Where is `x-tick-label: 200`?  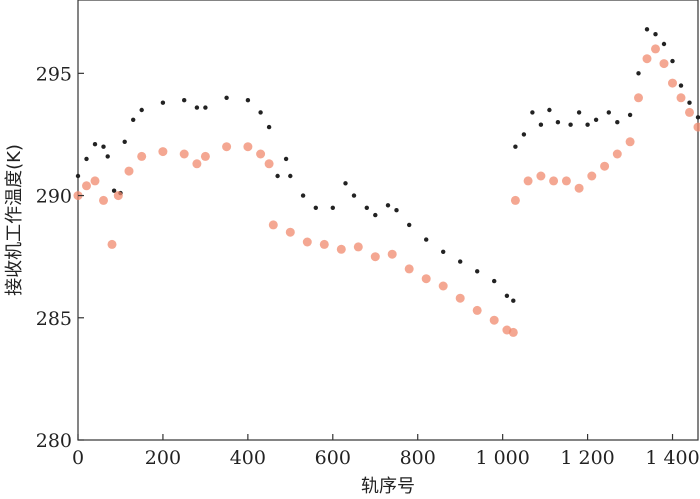
x-tick-label: 200 is located at coordinates (163, 458).